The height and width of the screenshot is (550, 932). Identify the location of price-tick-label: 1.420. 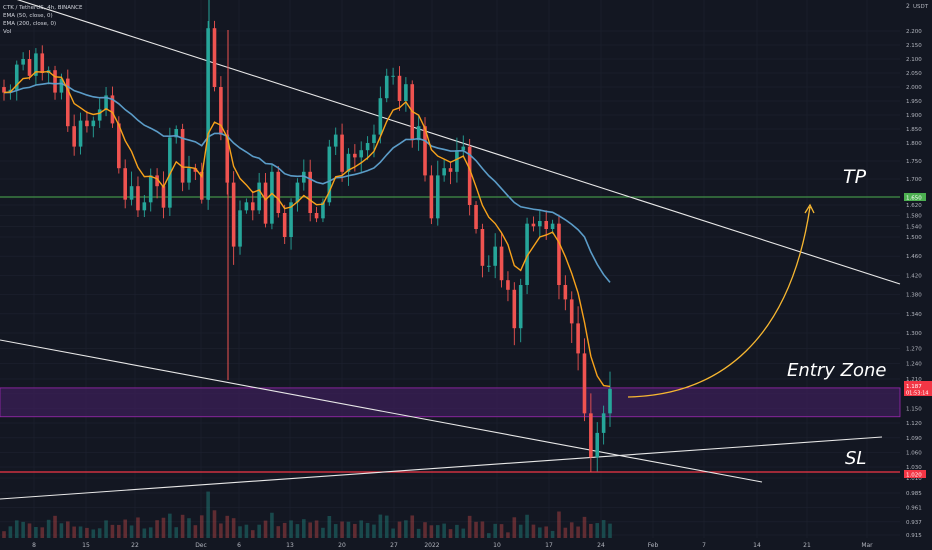
(914, 276).